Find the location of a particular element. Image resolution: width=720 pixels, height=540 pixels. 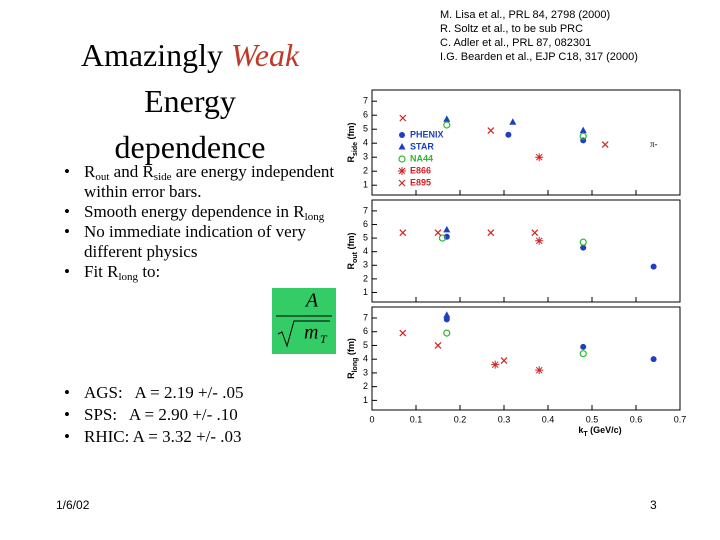

sqrt-sign is located at coordinates (303, 334).